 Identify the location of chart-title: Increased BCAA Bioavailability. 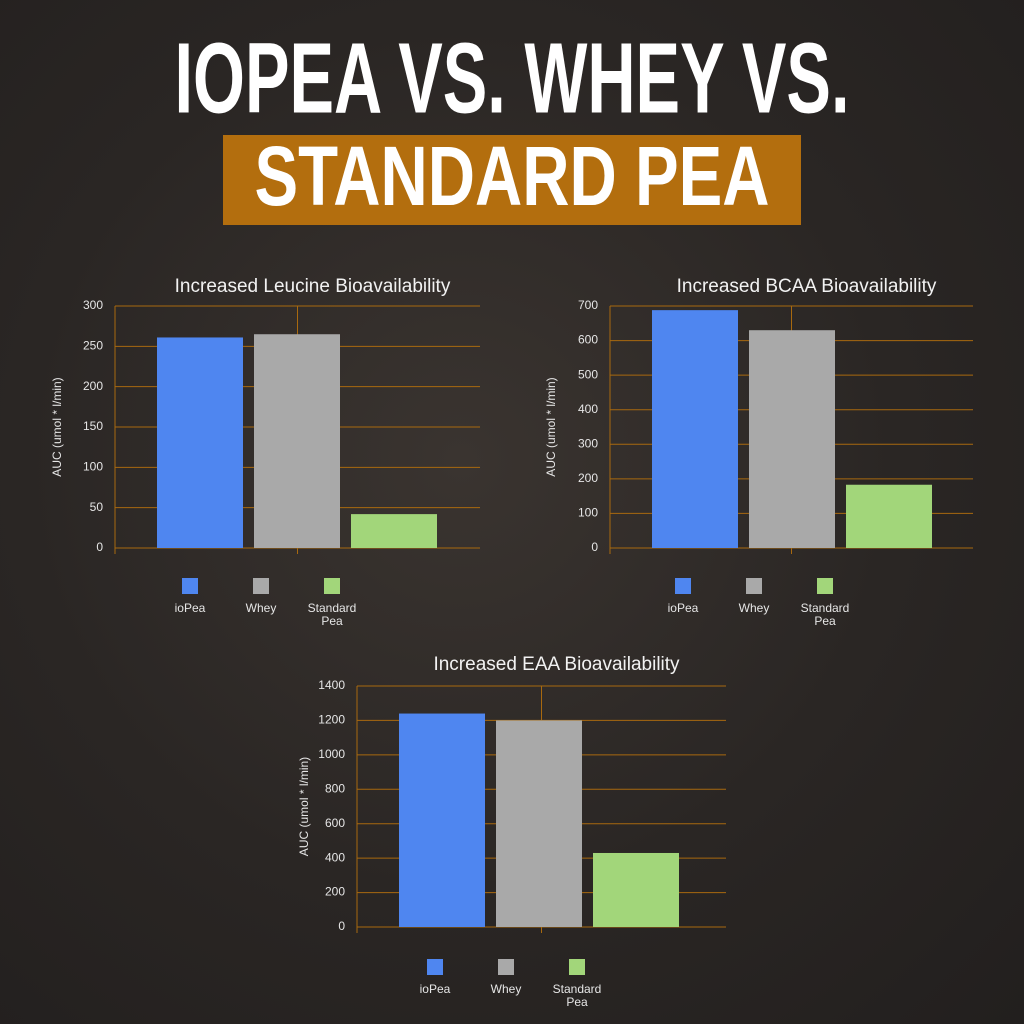
(807, 286).